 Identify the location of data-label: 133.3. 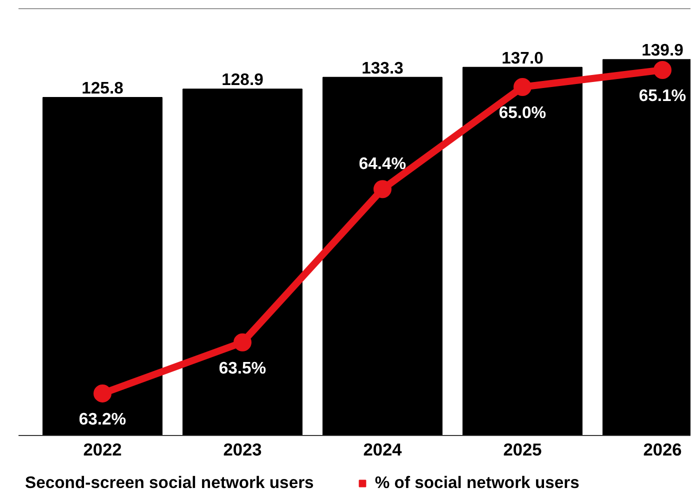
(383, 68).